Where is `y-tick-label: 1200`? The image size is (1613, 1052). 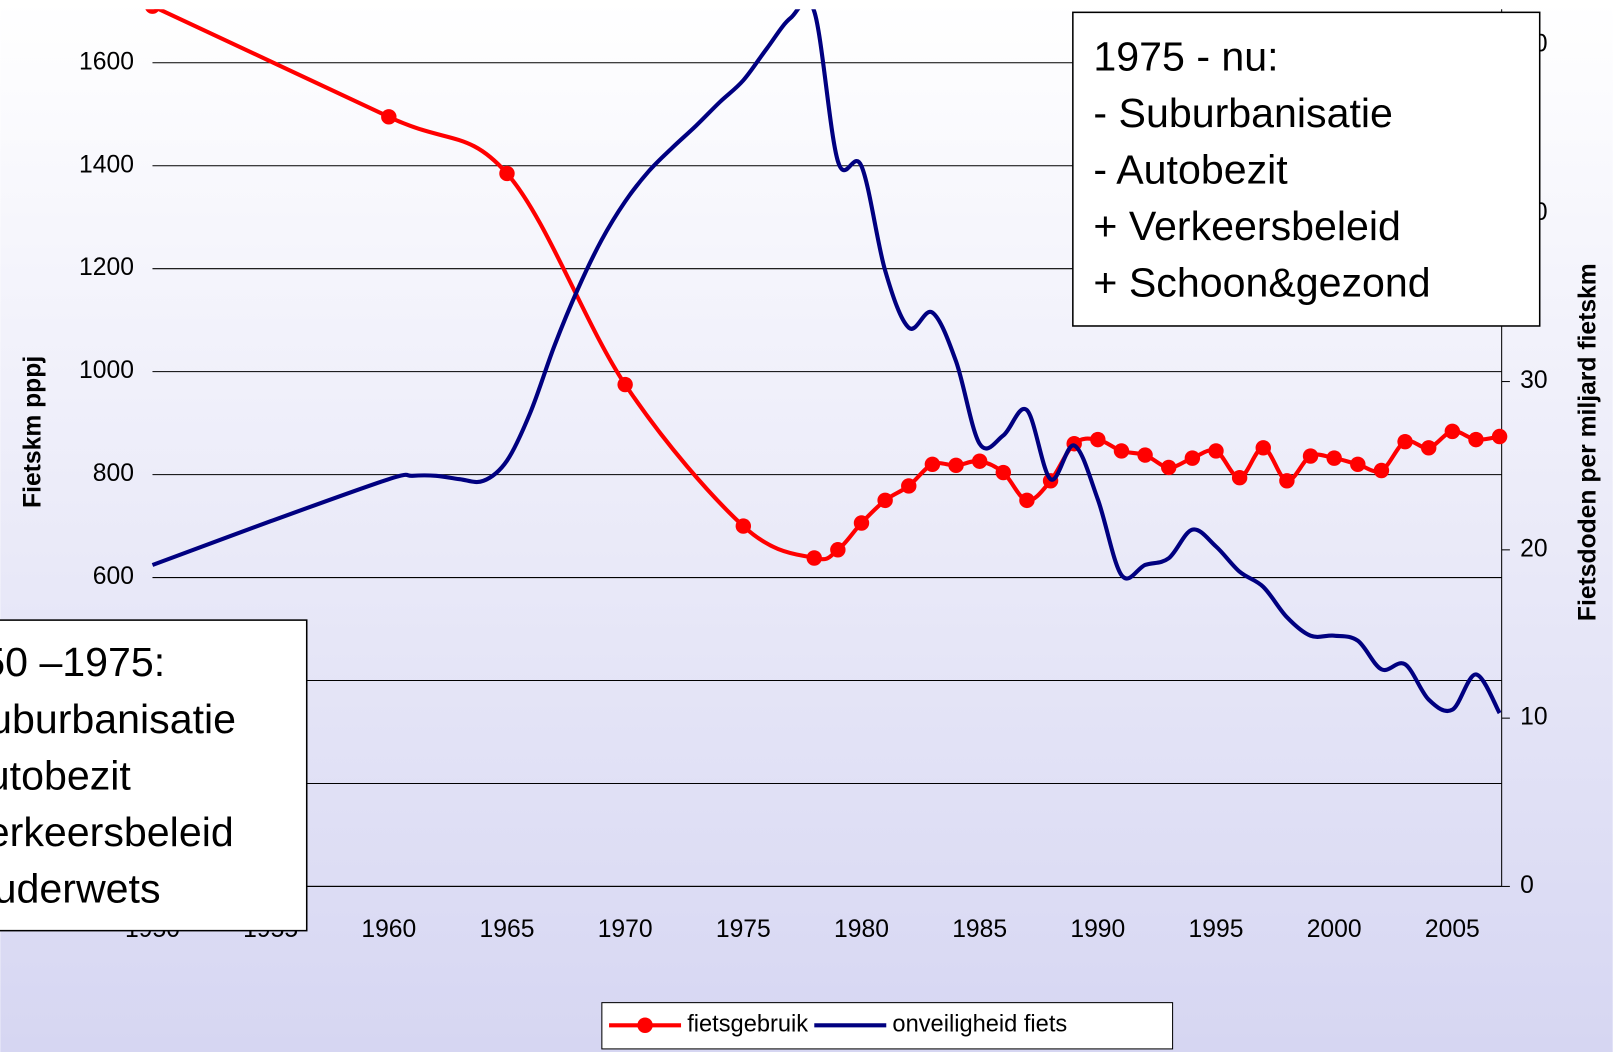
y-tick-label: 1200 is located at coordinates (106, 267).